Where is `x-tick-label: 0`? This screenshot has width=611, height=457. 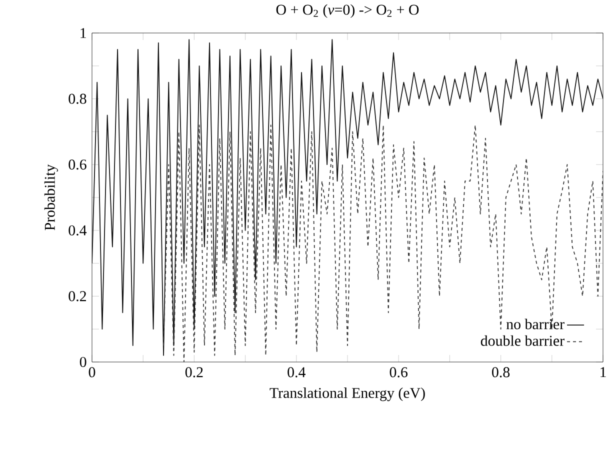
x-tick-label: 0 is located at coordinates (92, 372).